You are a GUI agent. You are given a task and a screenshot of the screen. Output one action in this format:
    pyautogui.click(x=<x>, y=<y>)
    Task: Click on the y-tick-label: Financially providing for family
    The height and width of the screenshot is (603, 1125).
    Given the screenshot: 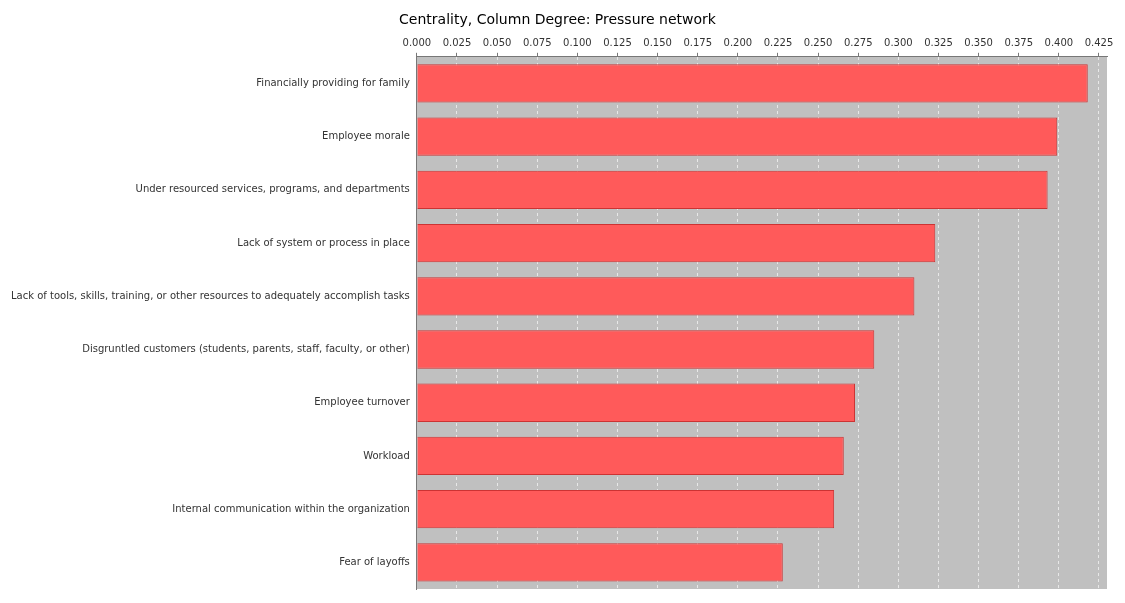 What is the action you would take?
    pyautogui.click(x=333, y=82)
    